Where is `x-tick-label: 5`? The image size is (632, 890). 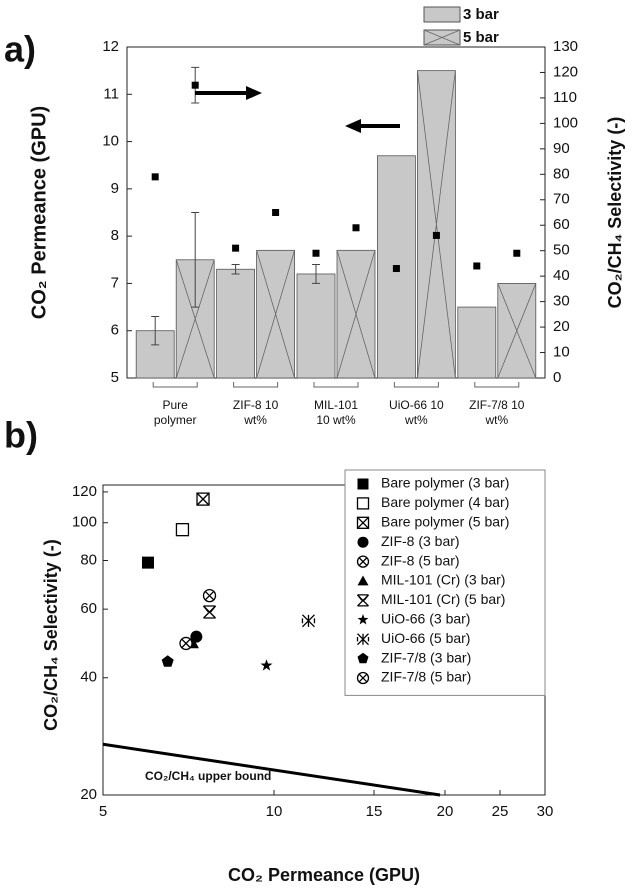 x-tick-label: 5 is located at coordinates (103, 811).